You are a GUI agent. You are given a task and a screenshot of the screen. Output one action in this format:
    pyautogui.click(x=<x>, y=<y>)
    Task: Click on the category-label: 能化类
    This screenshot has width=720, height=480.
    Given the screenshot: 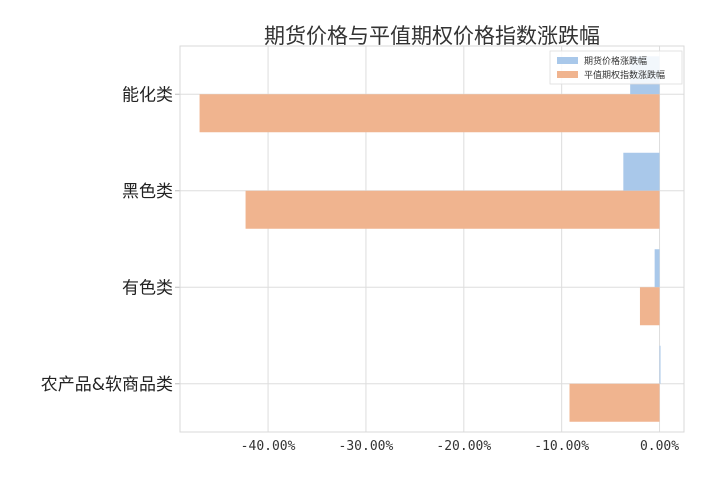 What is the action you would take?
    pyautogui.click(x=147, y=95)
    